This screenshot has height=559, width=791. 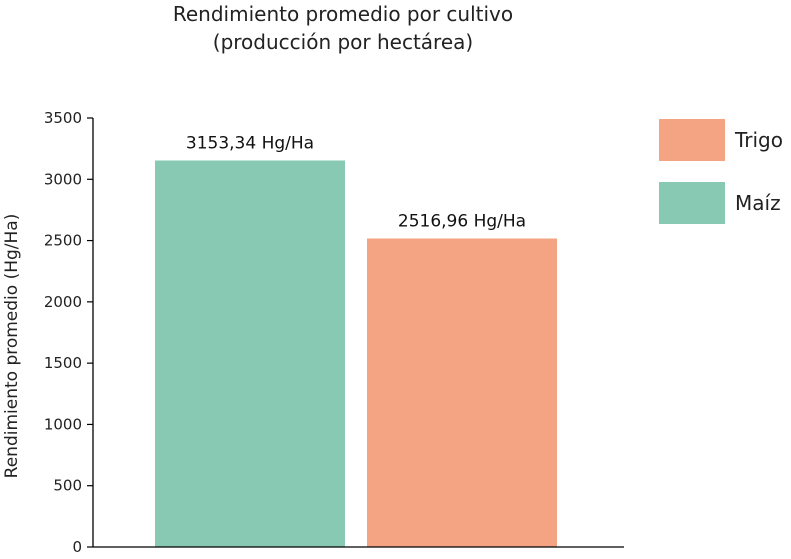 What do you see at coordinates (63, 302) in the screenshot?
I see `y-tick-label: 2000` at bounding box center [63, 302].